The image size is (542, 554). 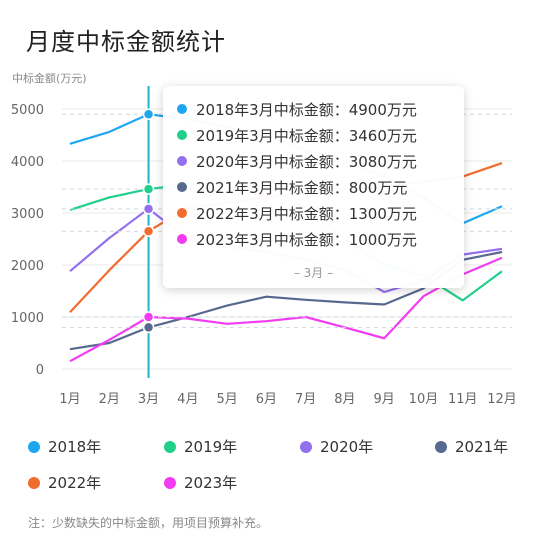 I want to click on tooltip-text: 2018年3月中标金额：4900万元, so click(x=306, y=109).